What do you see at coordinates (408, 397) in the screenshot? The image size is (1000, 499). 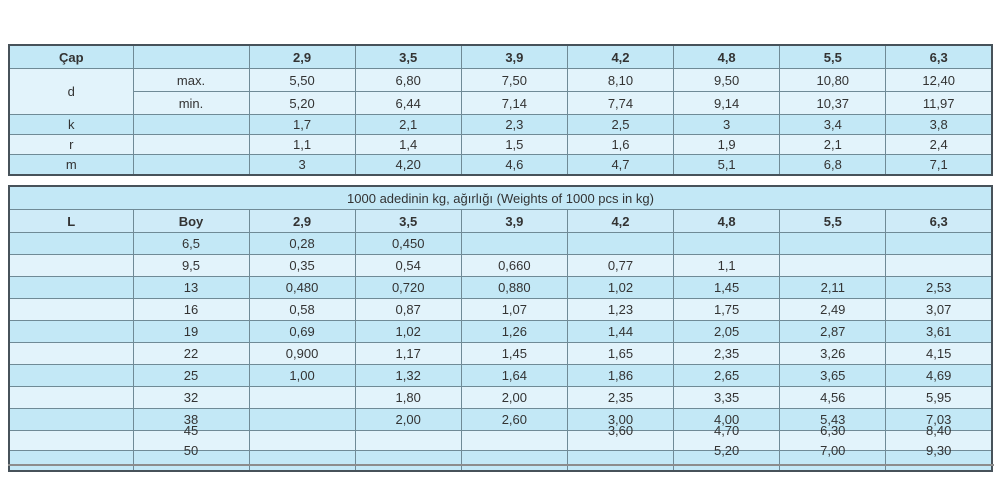 I see `cell-text: 1,80` at bounding box center [408, 397].